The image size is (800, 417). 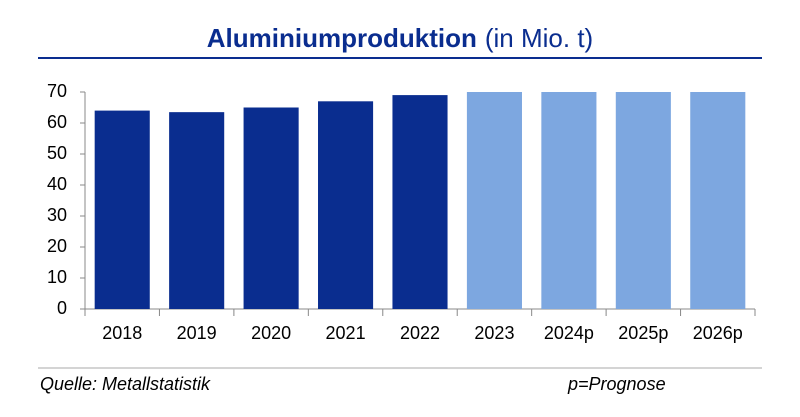 I want to click on note: p=Prognose, so click(x=616, y=384).